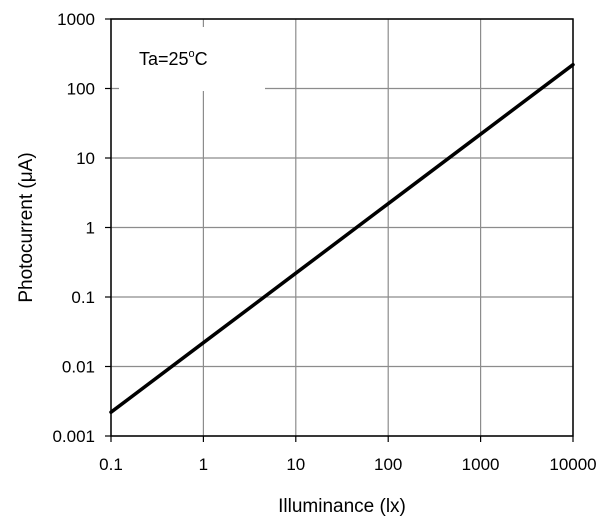  What do you see at coordinates (76, 19) in the screenshot?
I see `y-tick-label: 1000` at bounding box center [76, 19].